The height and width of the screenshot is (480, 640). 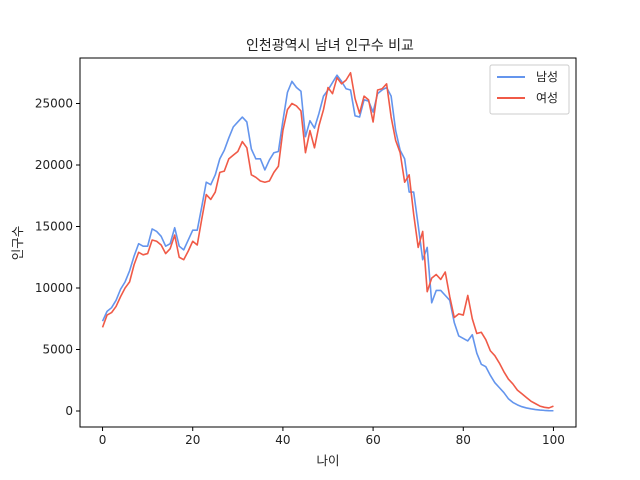 I want to click on y-tick-label: 10000, so click(x=54, y=288).